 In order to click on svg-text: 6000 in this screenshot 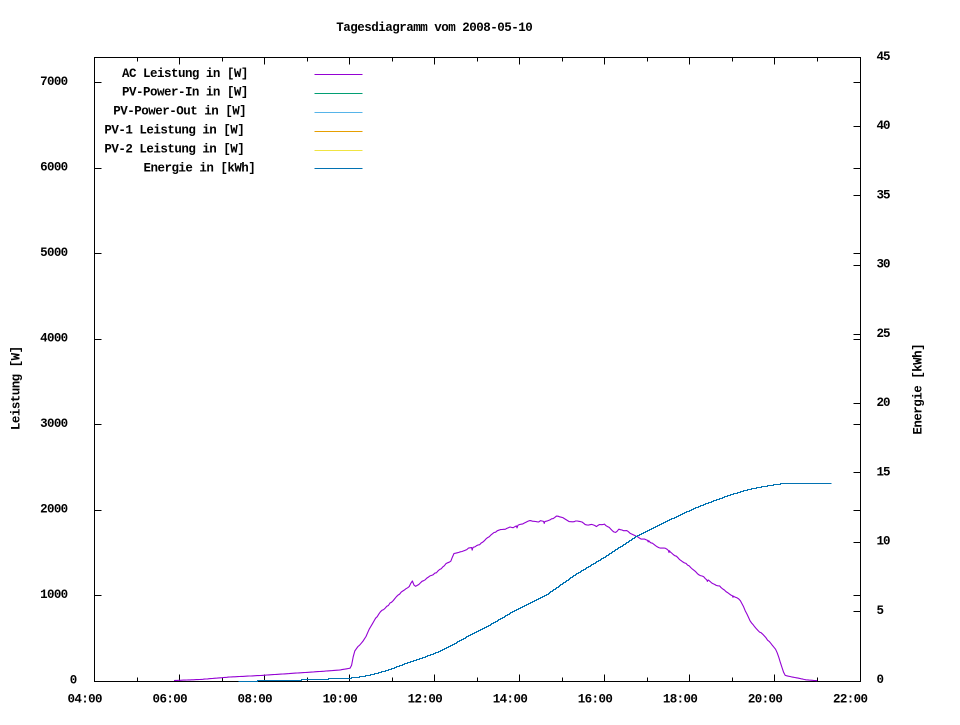, I will do `click(54, 168)`.